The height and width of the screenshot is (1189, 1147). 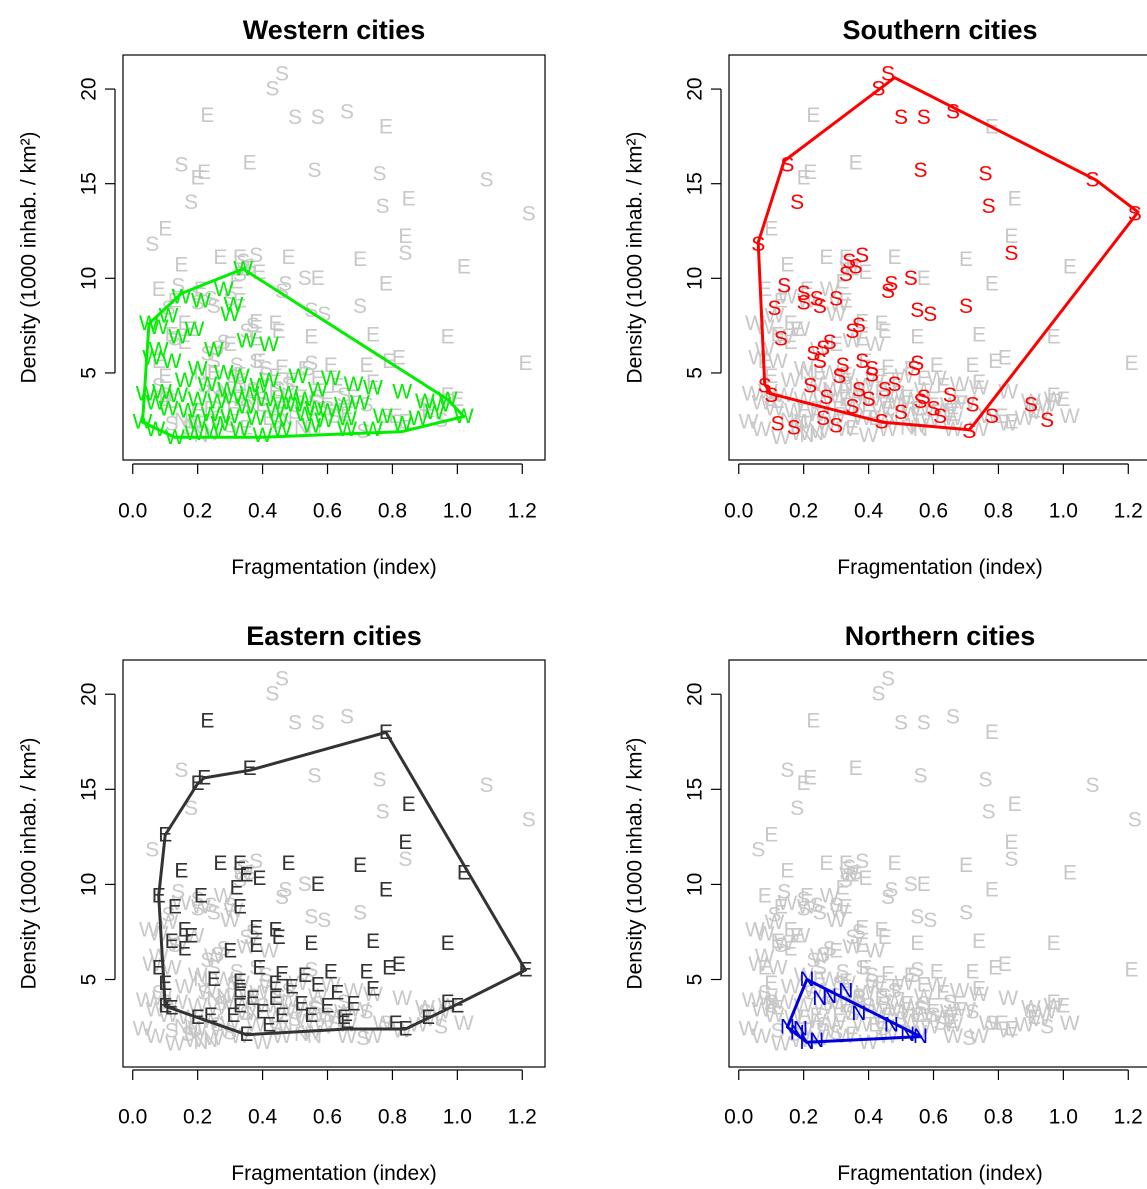 What do you see at coordinates (89, 88) in the screenshot?
I see `y-tick-label: 20` at bounding box center [89, 88].